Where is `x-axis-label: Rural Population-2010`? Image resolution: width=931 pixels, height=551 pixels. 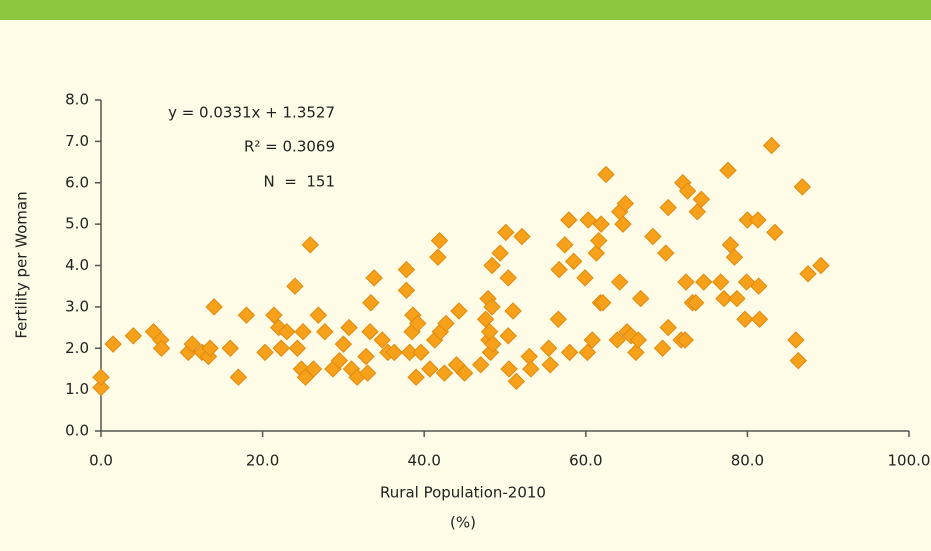
x-axis-label: Rural Population-2010 is located at coordinates (463, 493).